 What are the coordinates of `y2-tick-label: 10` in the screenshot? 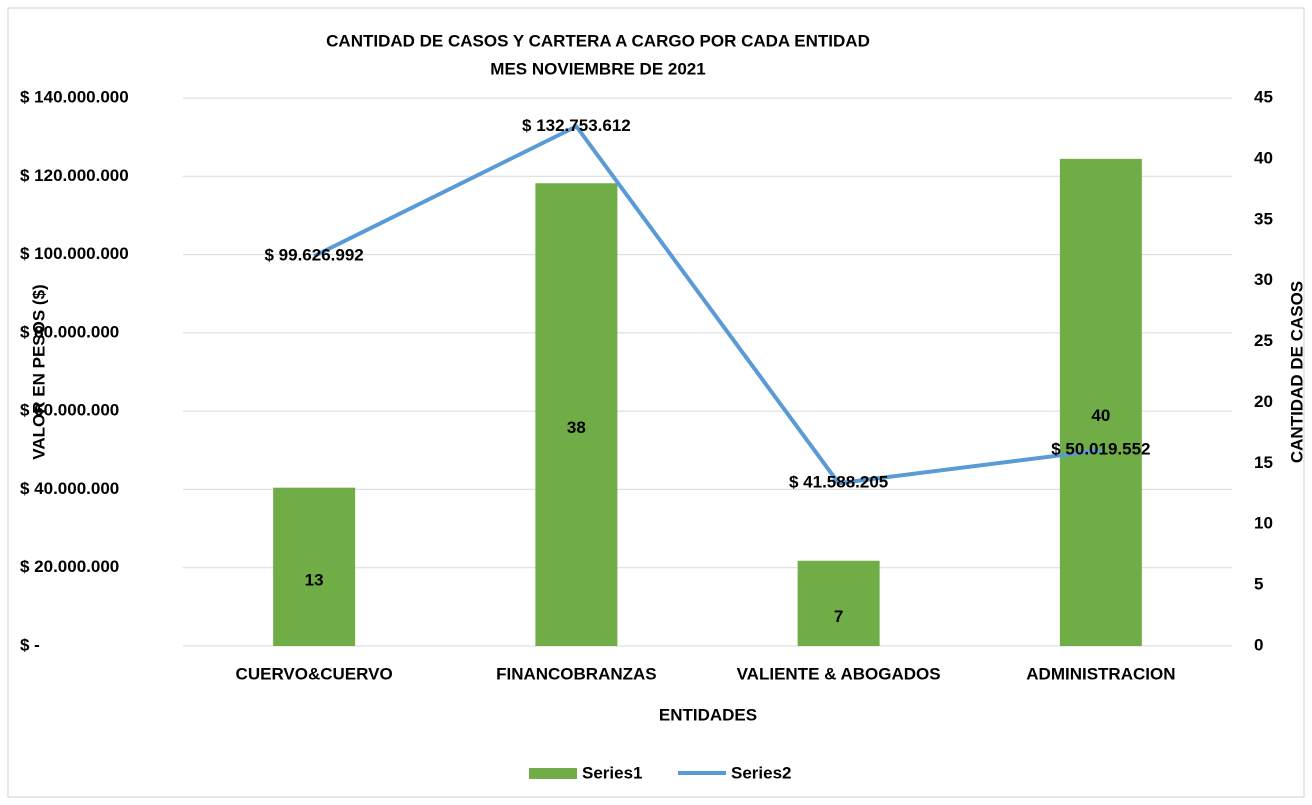 It's located at (1263, 523).